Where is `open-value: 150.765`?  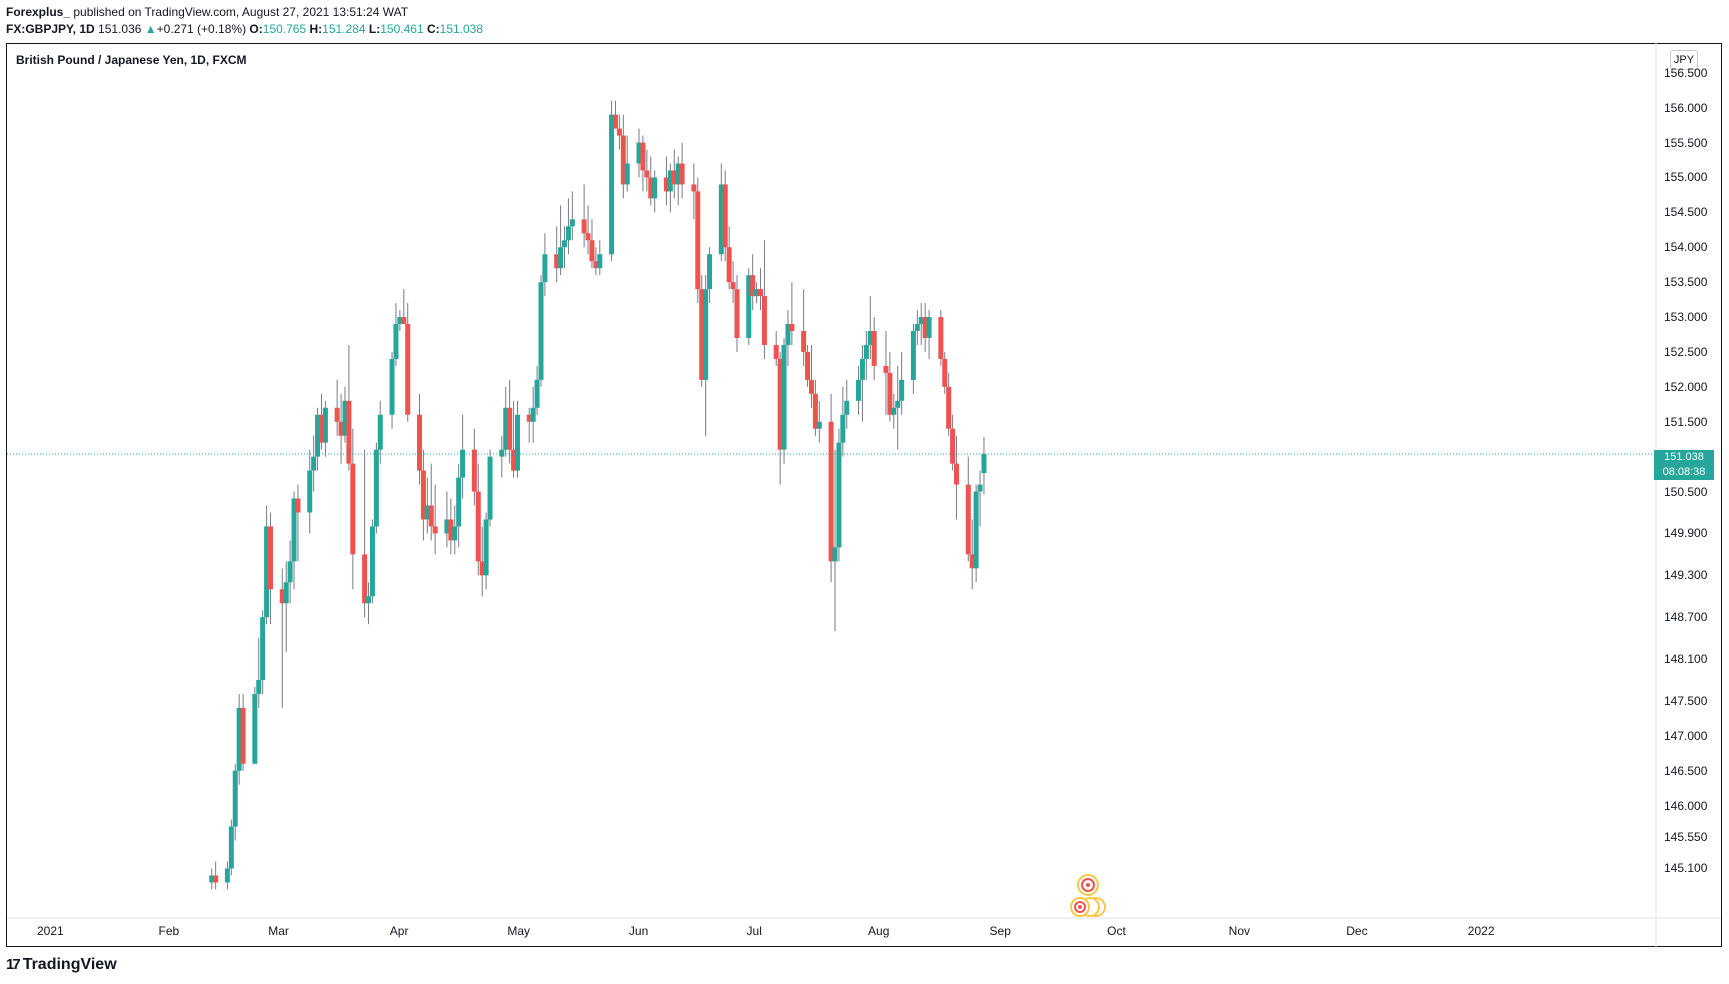 open-value: 150.765 is located at coordinates (284, 29).